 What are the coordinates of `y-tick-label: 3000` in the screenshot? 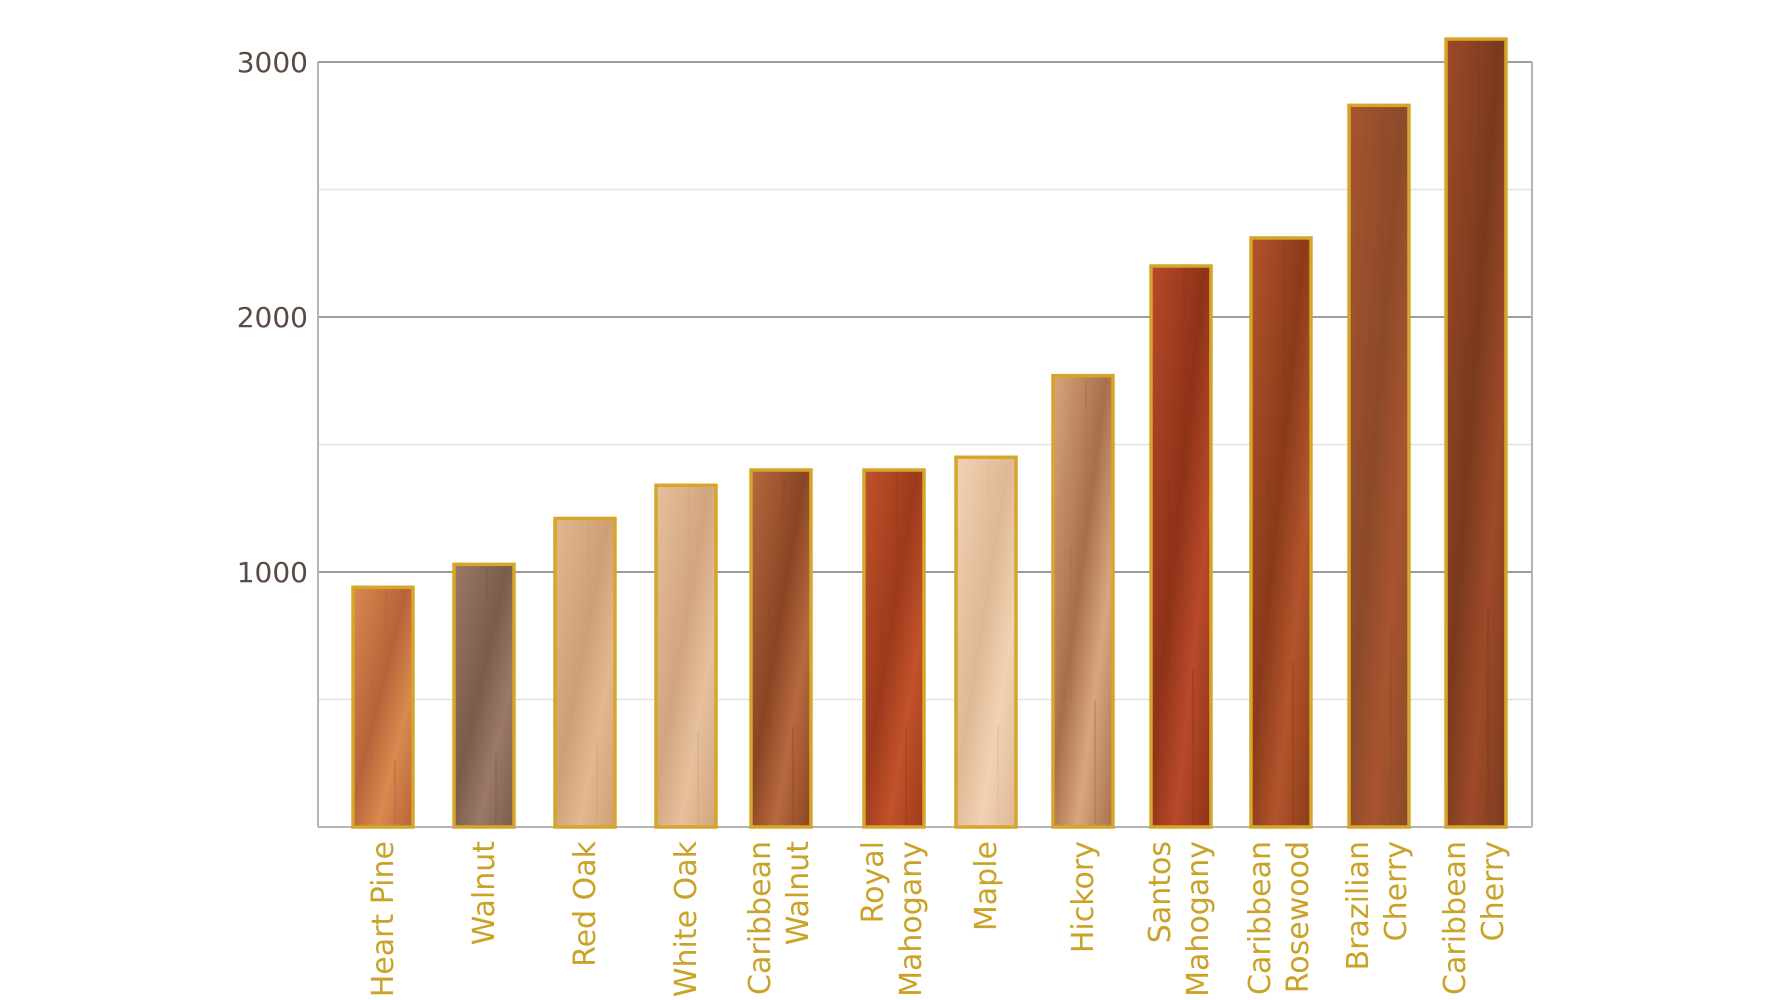 It's located at (272, 62).